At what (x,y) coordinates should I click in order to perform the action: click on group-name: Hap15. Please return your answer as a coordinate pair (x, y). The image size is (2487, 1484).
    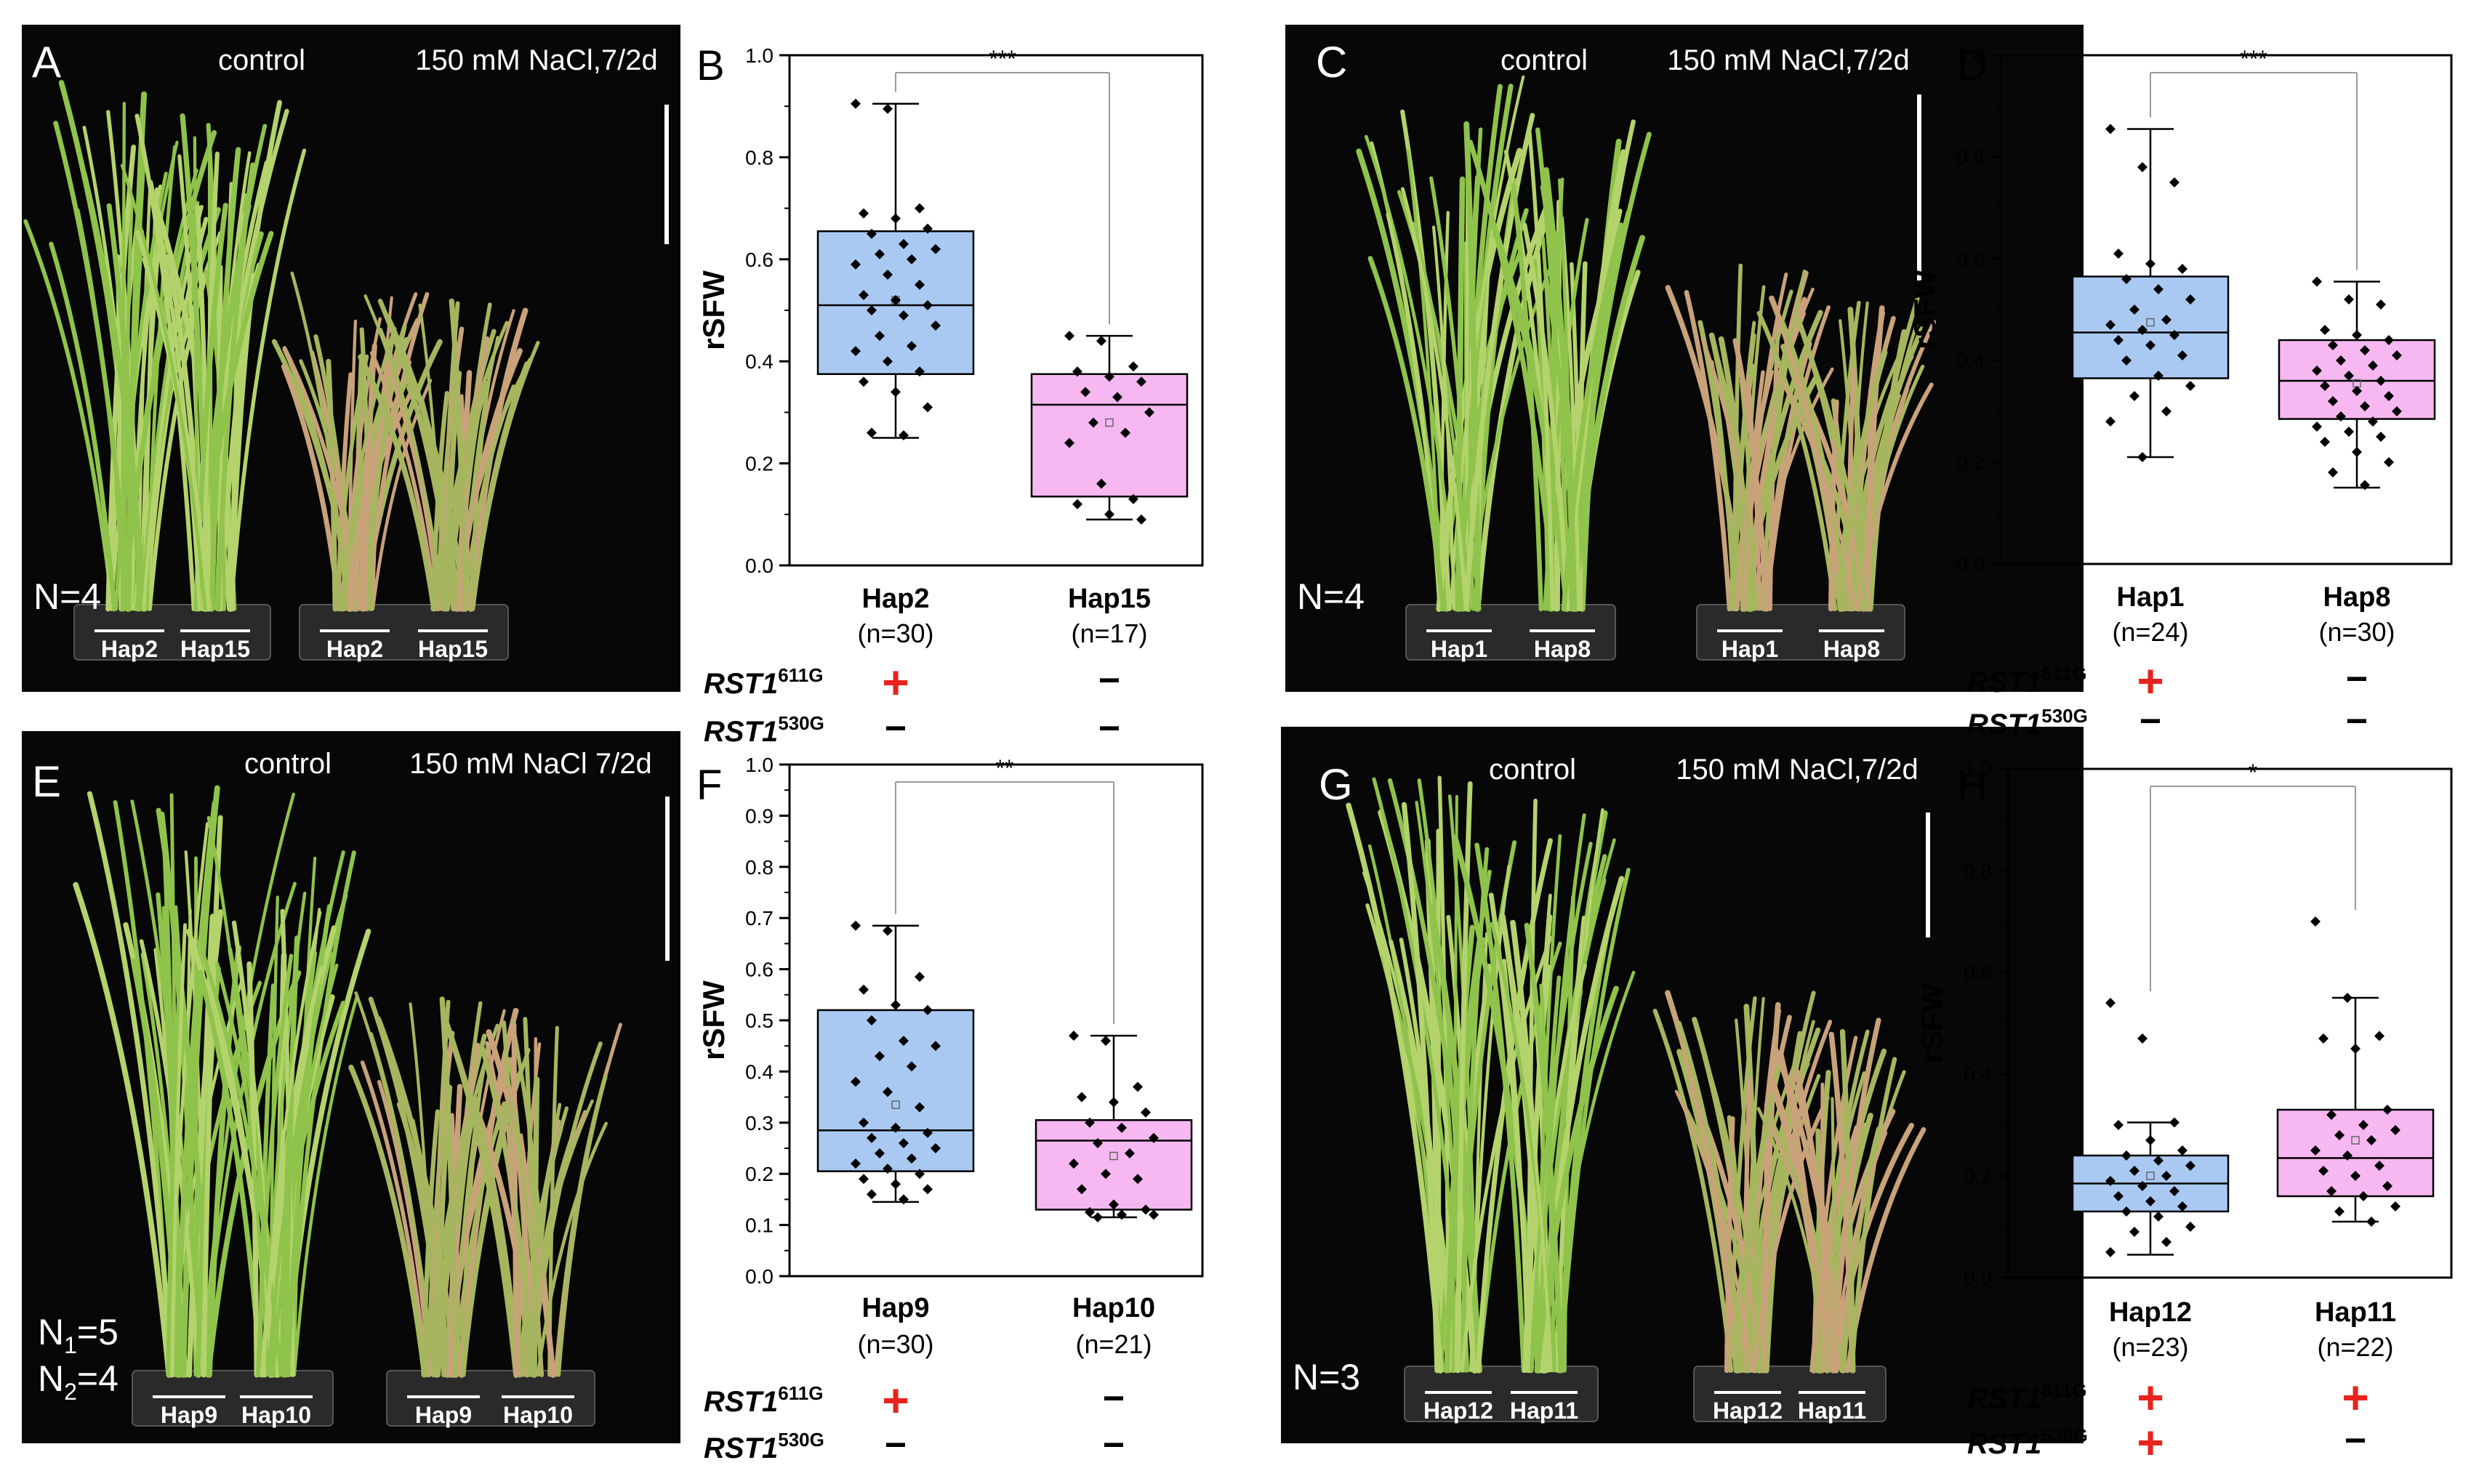
    Looking at the image, I should click on (1109, 599).